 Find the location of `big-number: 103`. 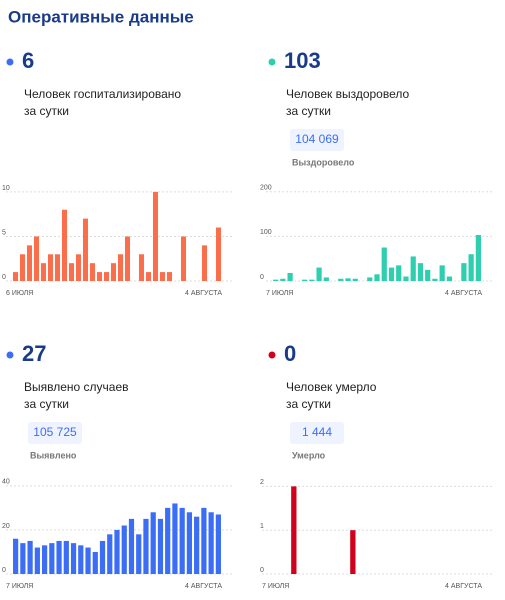

big-number: 103 is located at coordinates (302, 60).